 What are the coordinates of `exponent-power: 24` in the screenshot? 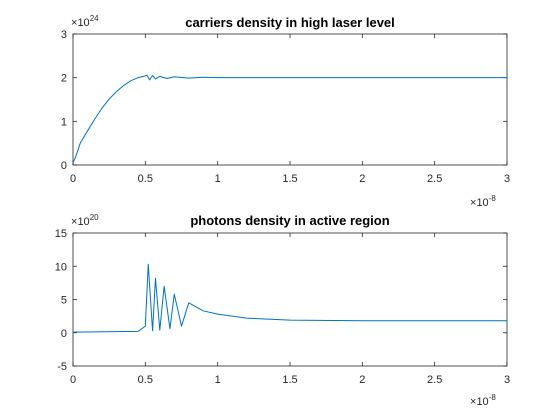 It's located at (94, 18).